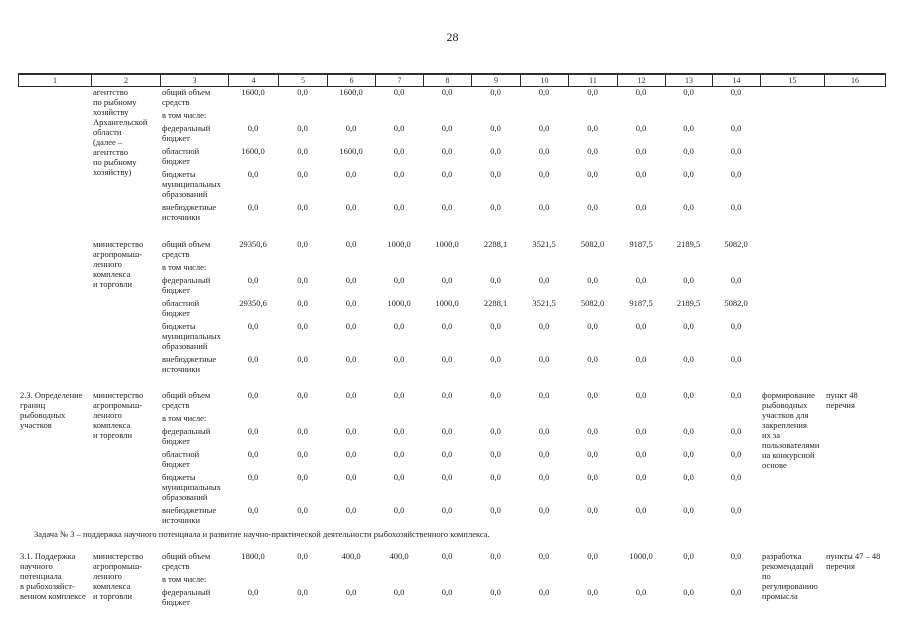  Describe the element at coordinates (400, 80) in the screenshot. I see `column-number-7: 7` at that location.